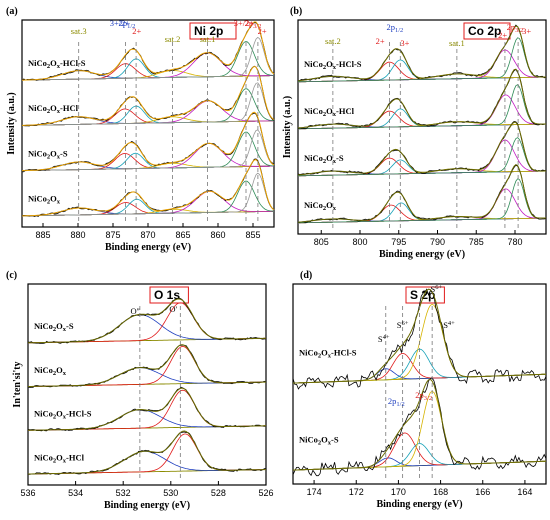 The image size is (550, 520). What do you see at coordinates (416, 346) in the screenshot?
I see `annotations: S4+ S6+ S6+ S4+ 2p1/2 2p3/2` at bounding box center [416, 346].